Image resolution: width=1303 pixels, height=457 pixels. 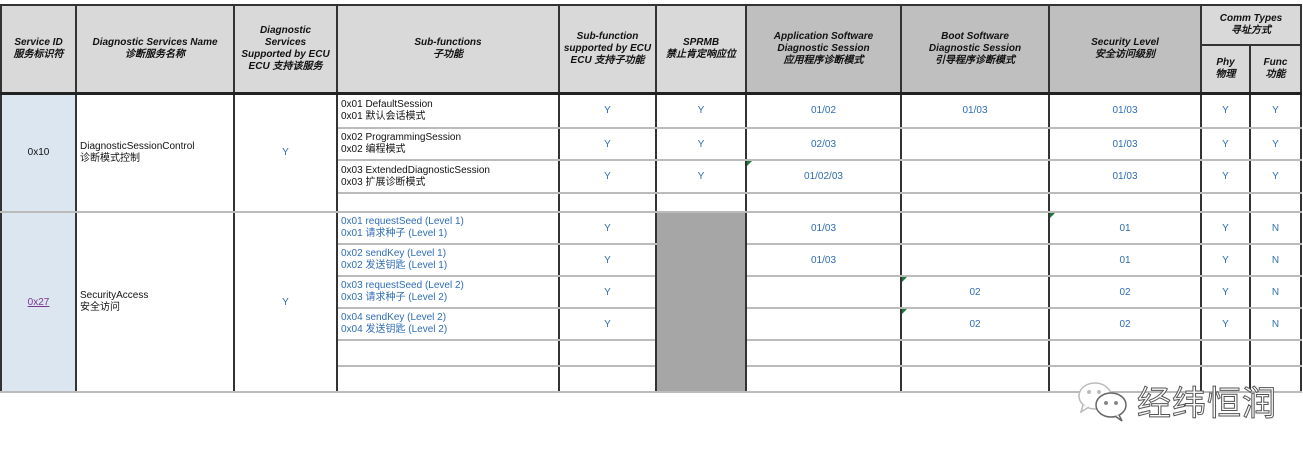 What do you see at coordinates (448, 110) in the screenshot?
I see `subfunction-cell: 0x01 DefaultSession 0x01 默认会话模式` at bounding box center [448, 110].